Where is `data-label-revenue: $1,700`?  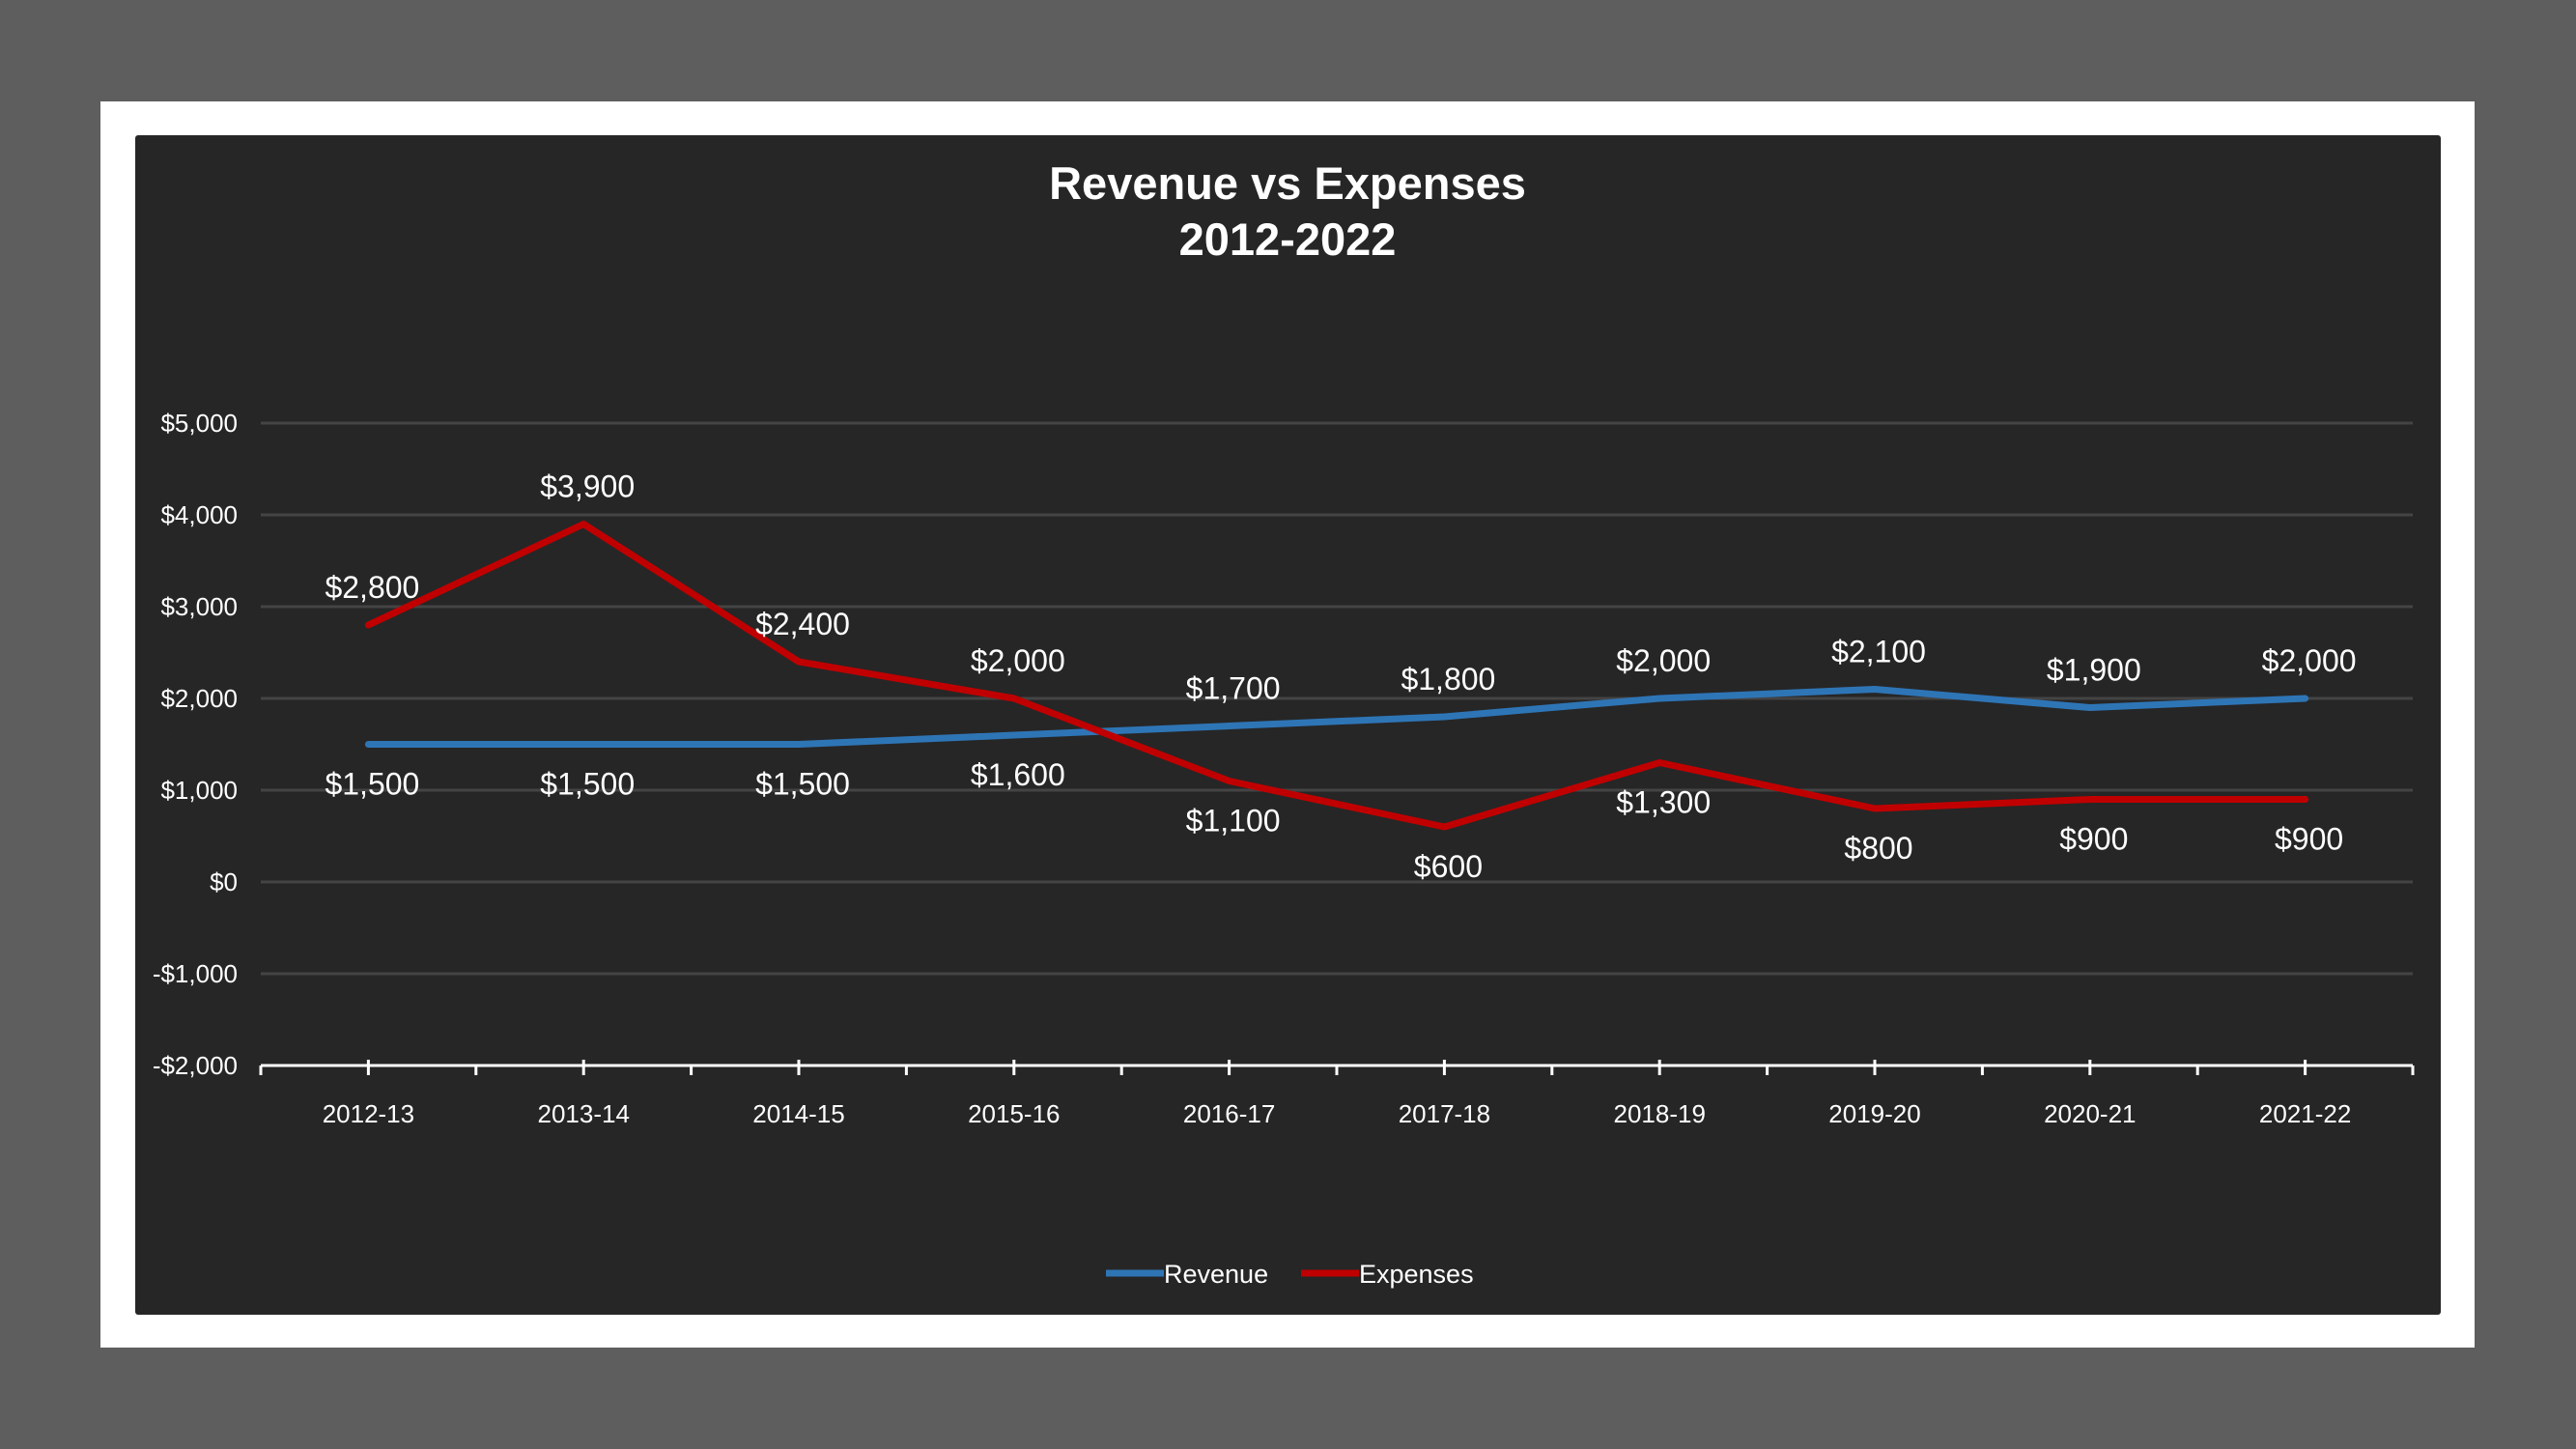 data-label-revenue: $1,700 is located at coordinates (1233, 688).